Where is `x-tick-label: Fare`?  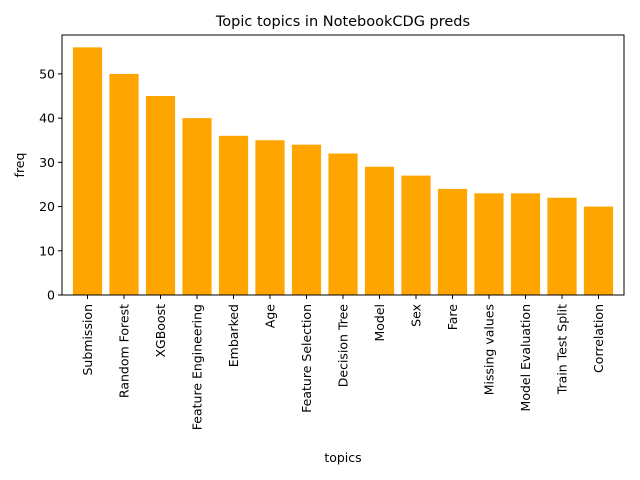 x-tick-label: Fare is located at coordinates (452, 317).